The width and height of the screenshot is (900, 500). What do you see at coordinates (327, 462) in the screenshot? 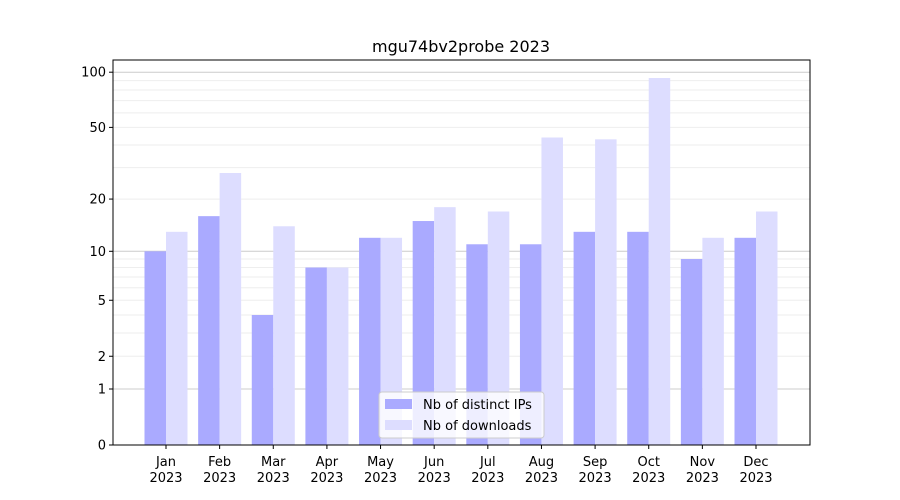
I see `x-tick-label-line: Apr` at bounding box center [327, 462].